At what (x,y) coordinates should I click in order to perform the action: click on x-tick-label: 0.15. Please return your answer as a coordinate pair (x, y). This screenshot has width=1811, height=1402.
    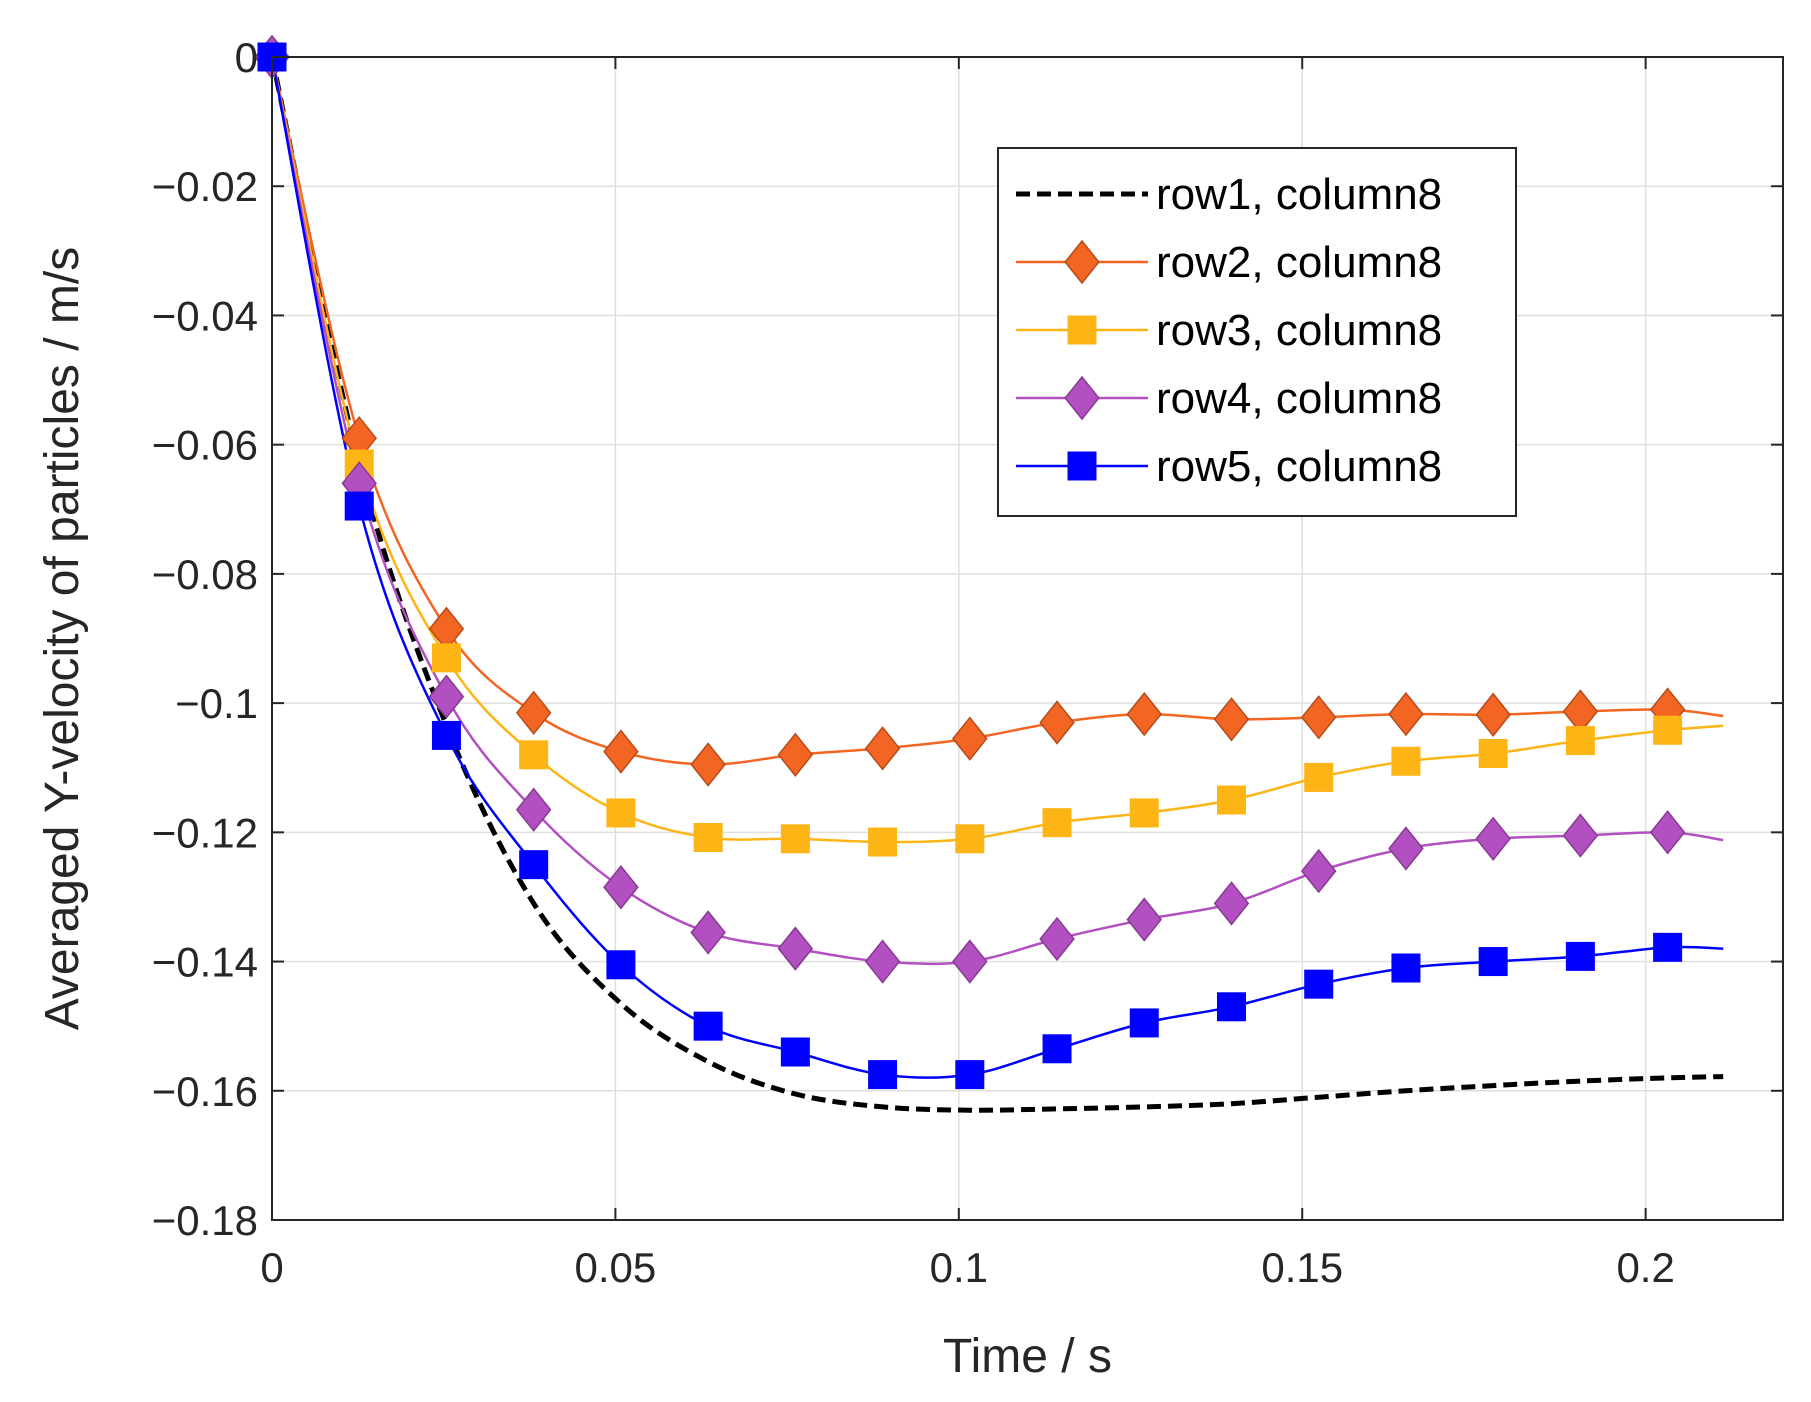
    Looking at the image, I should click on (1302, 1267).